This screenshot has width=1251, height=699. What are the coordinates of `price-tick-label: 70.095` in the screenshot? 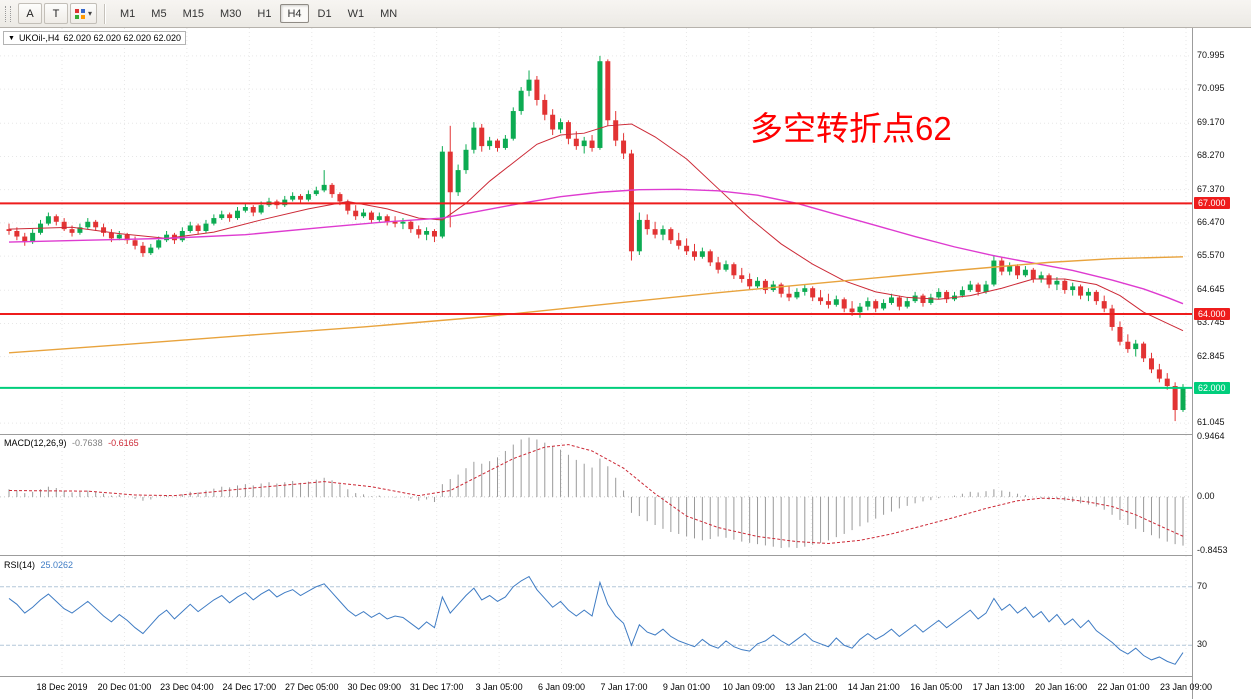 It's located at (1211, 88).